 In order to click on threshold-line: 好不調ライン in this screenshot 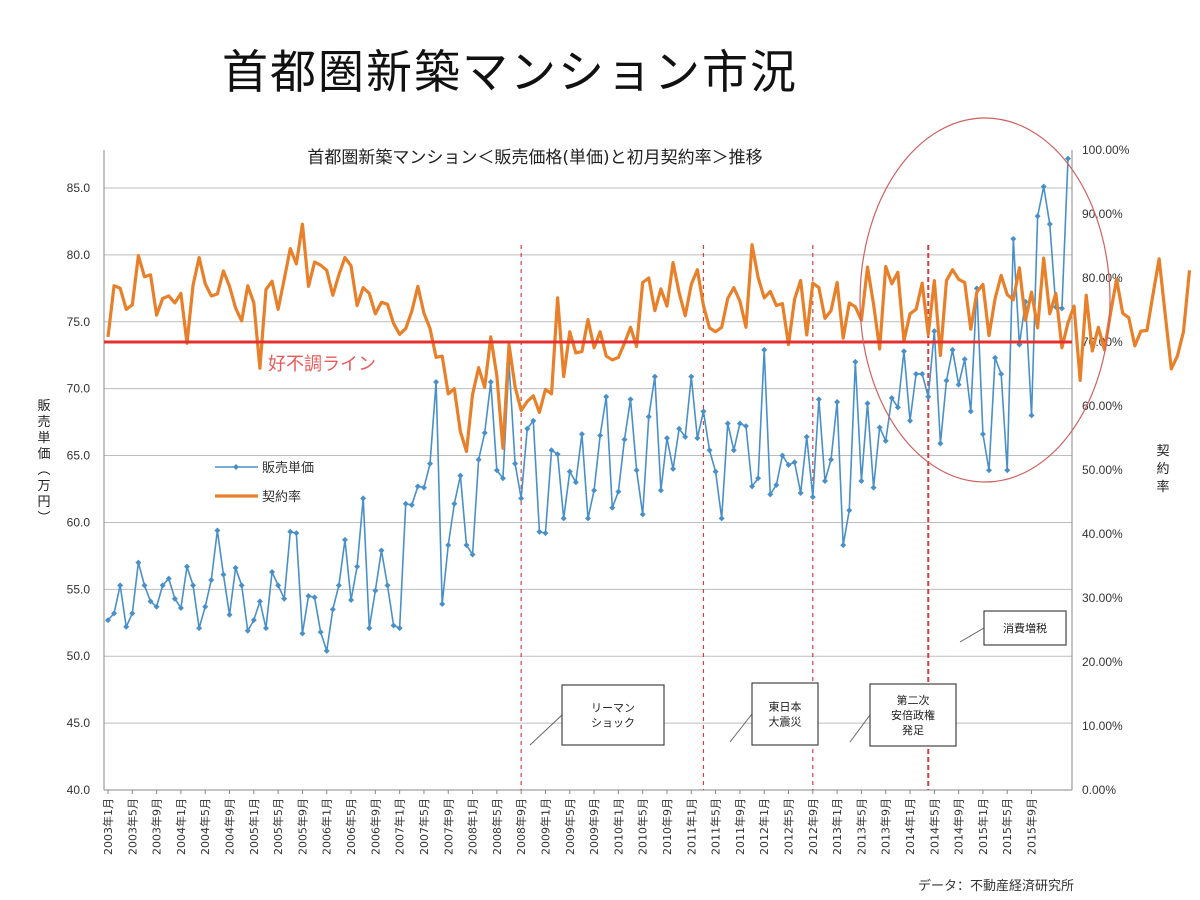, I will do `click(588, 357)`.